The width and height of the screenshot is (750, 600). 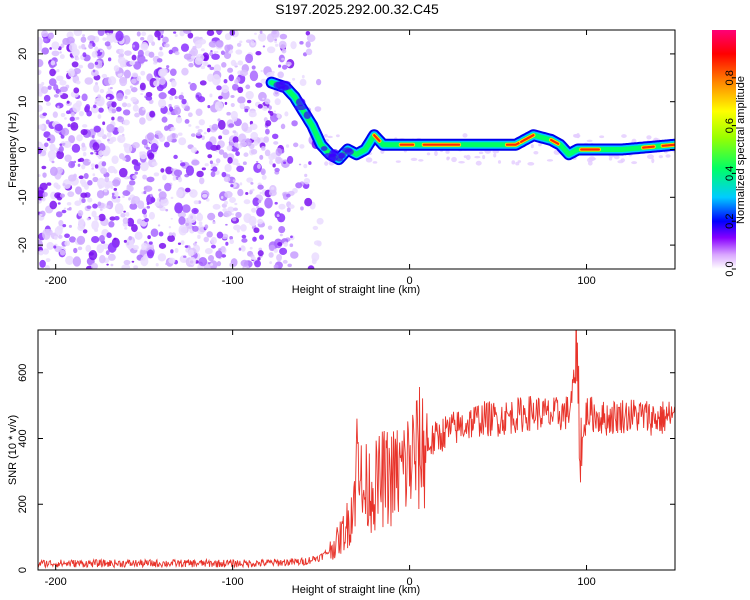 I want to click on spectrogram-ridge-blob, so click(x=285, y=83).